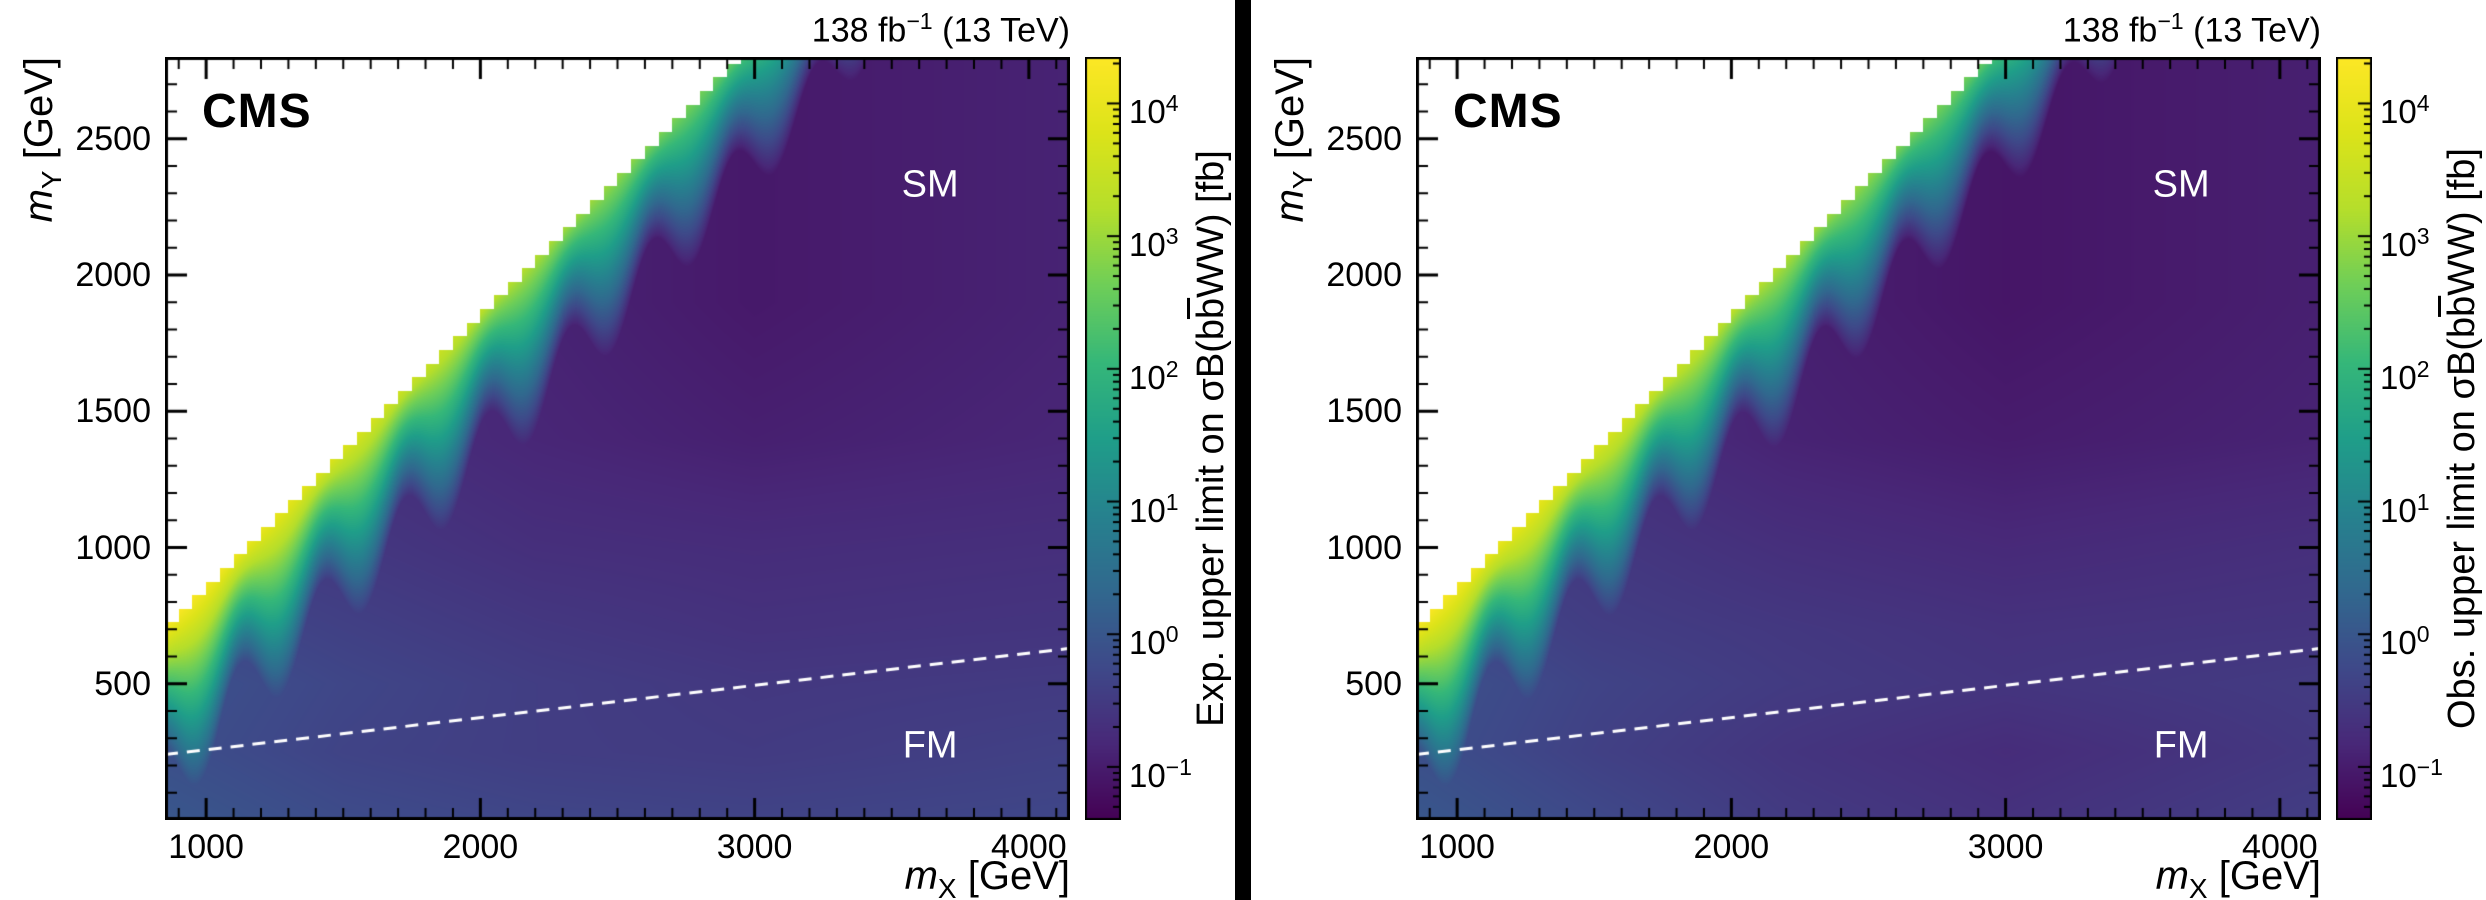 The width and height of the screenshot is (2486, 900). Describe the element at coordinates (2354, 438) in the screenshot. I see `observed-colorbar-canvas` at that location.